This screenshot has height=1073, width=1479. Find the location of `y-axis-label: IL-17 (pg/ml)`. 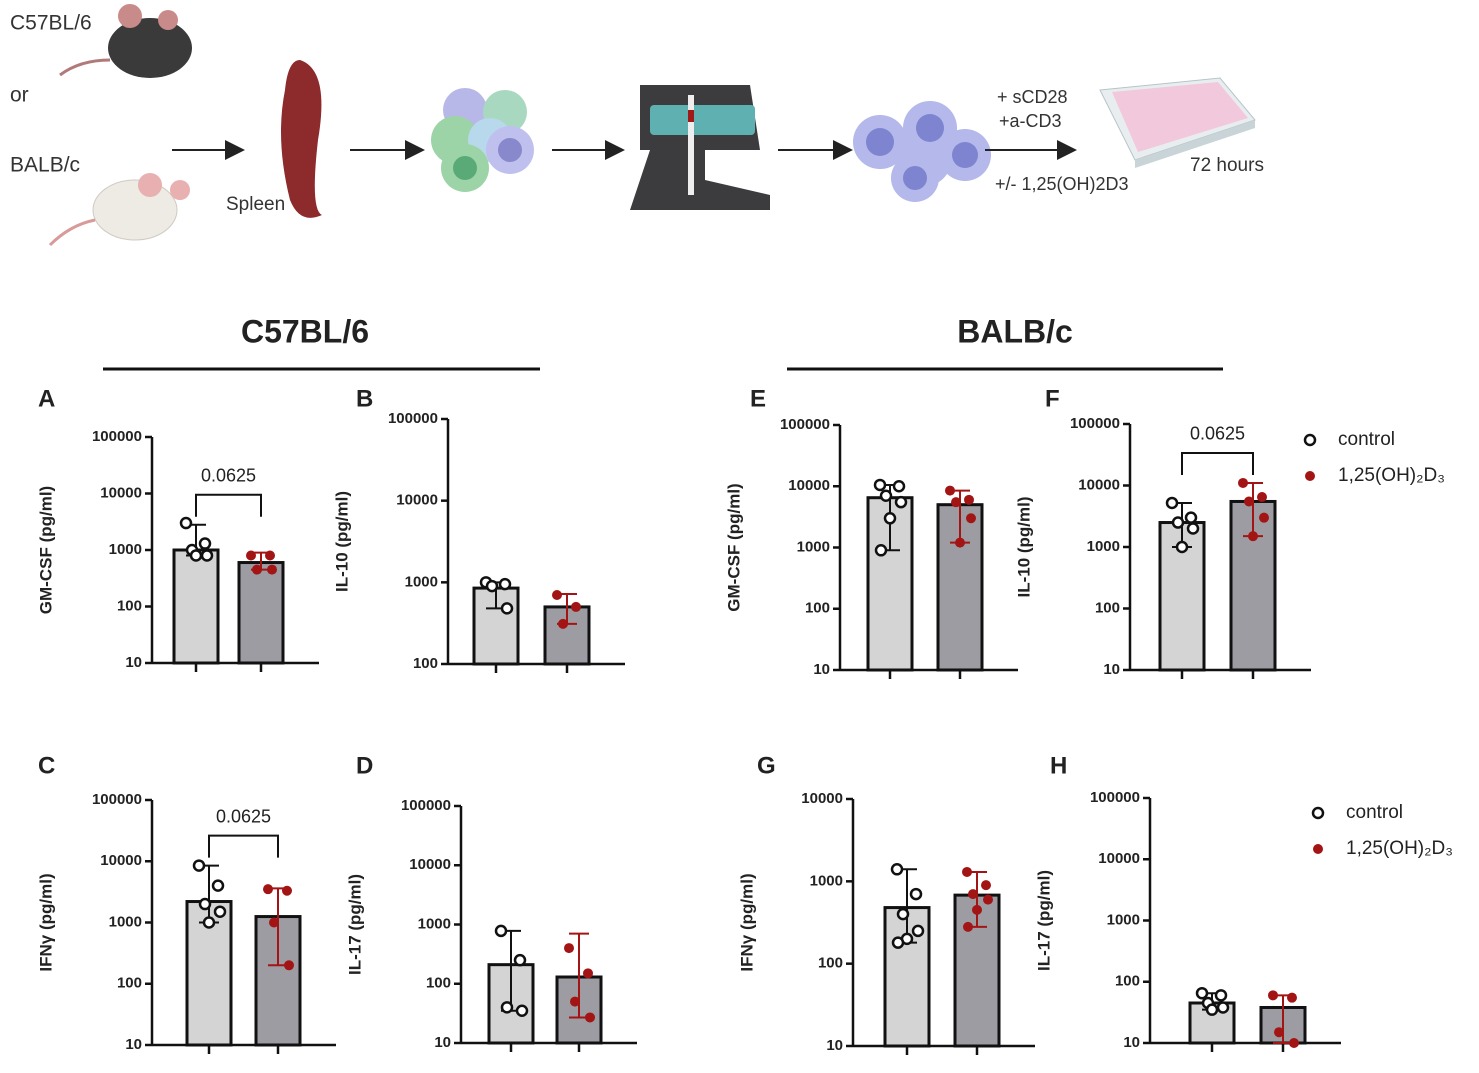

y-axis-label: IL-17 (pg/ml) is located at coordinates (1043, 920).